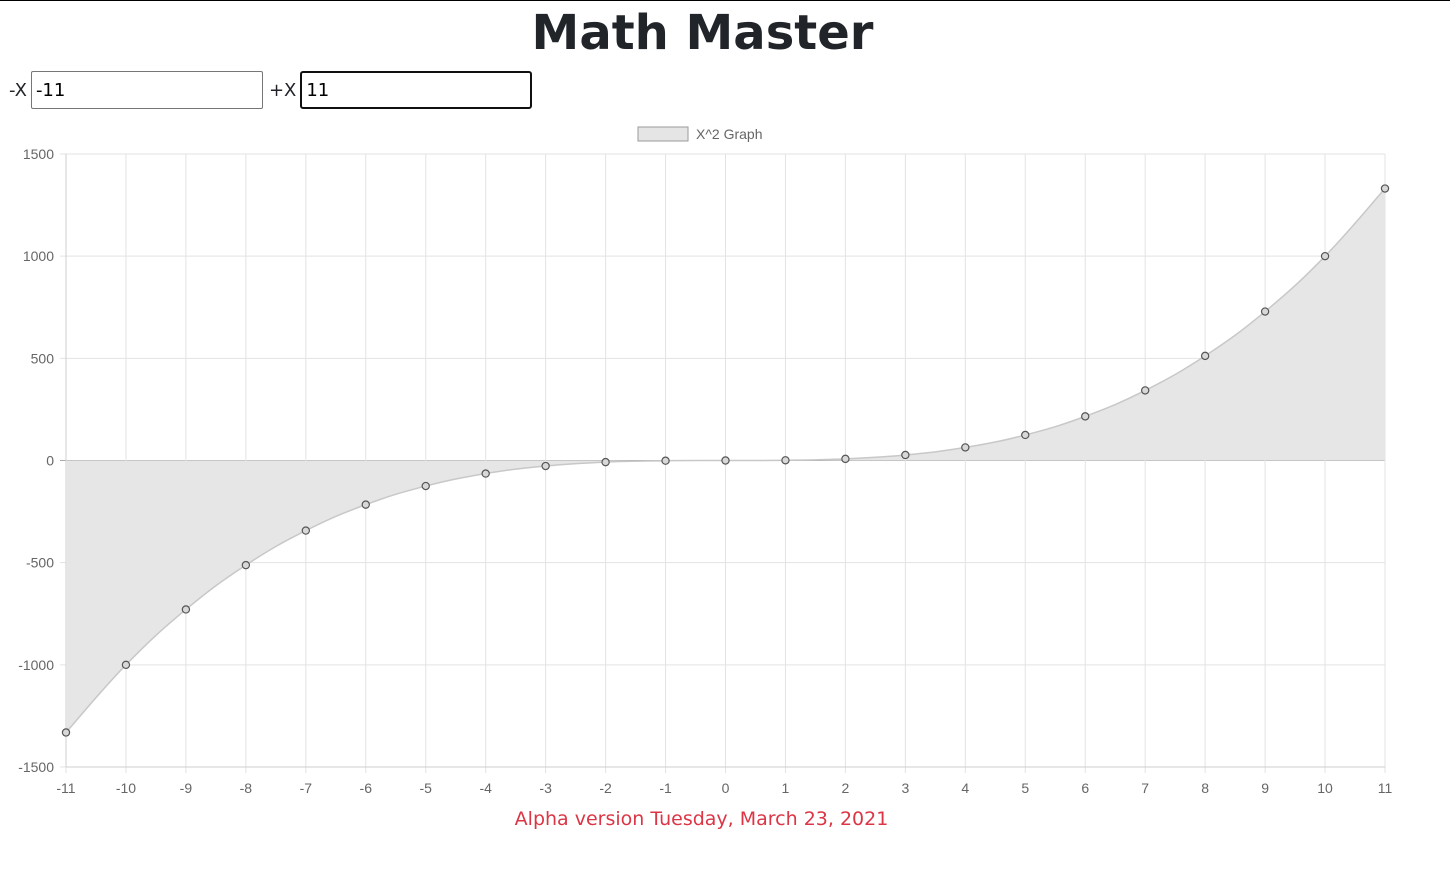 Image resolution: width=1450 pixels, height=885 pixels. Describe the element at coordinates (726, 788) in the screenshot. I see `x-tick-label: 0` at that location.